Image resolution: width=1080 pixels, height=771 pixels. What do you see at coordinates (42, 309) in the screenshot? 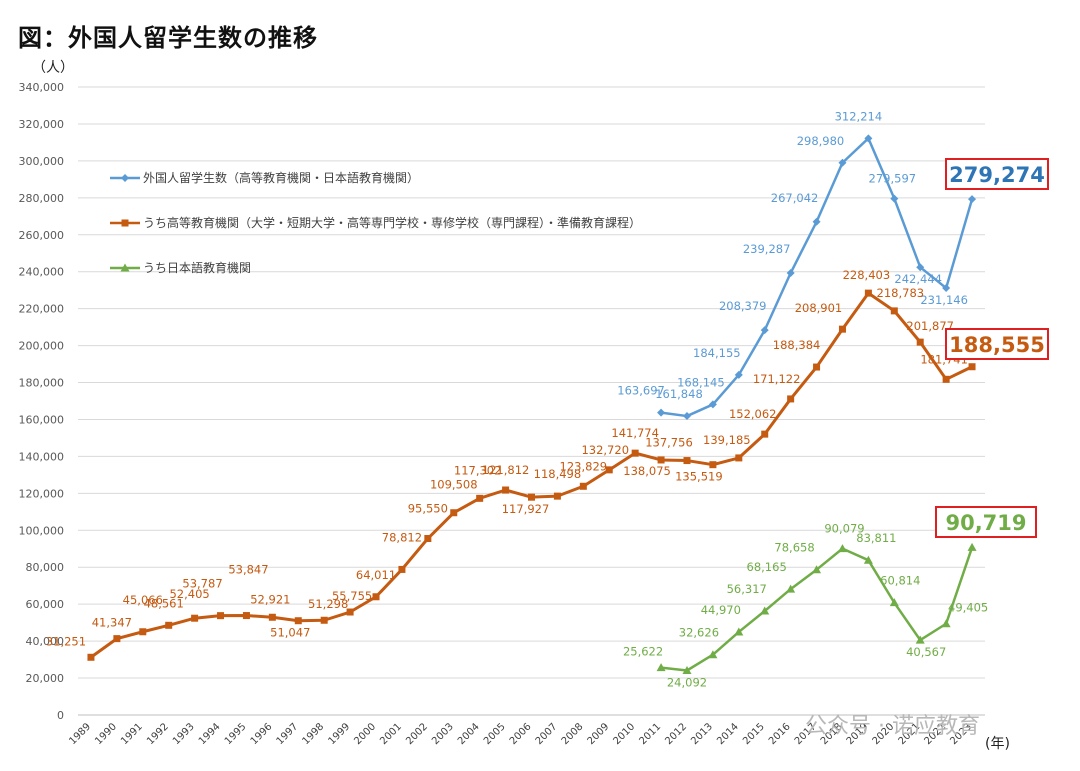
I see `y-tick-label: 220,000` at bounding box center [42, 309].